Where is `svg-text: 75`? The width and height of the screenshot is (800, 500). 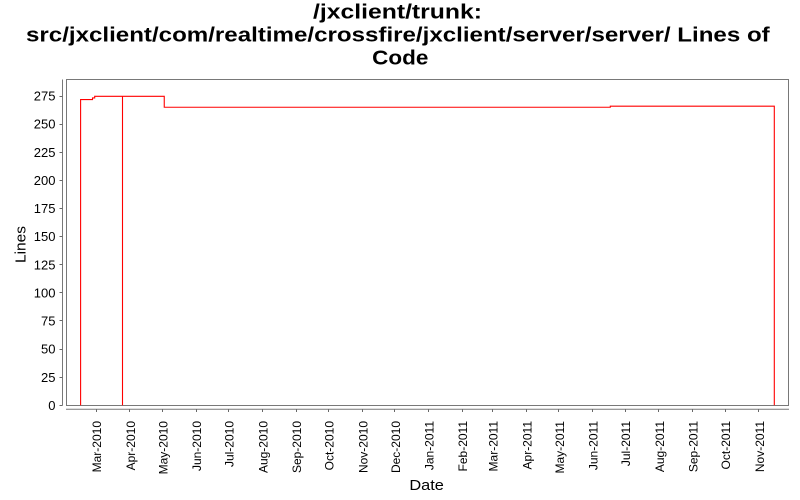
svg-text: 75 is located at coordinates (48, 321).